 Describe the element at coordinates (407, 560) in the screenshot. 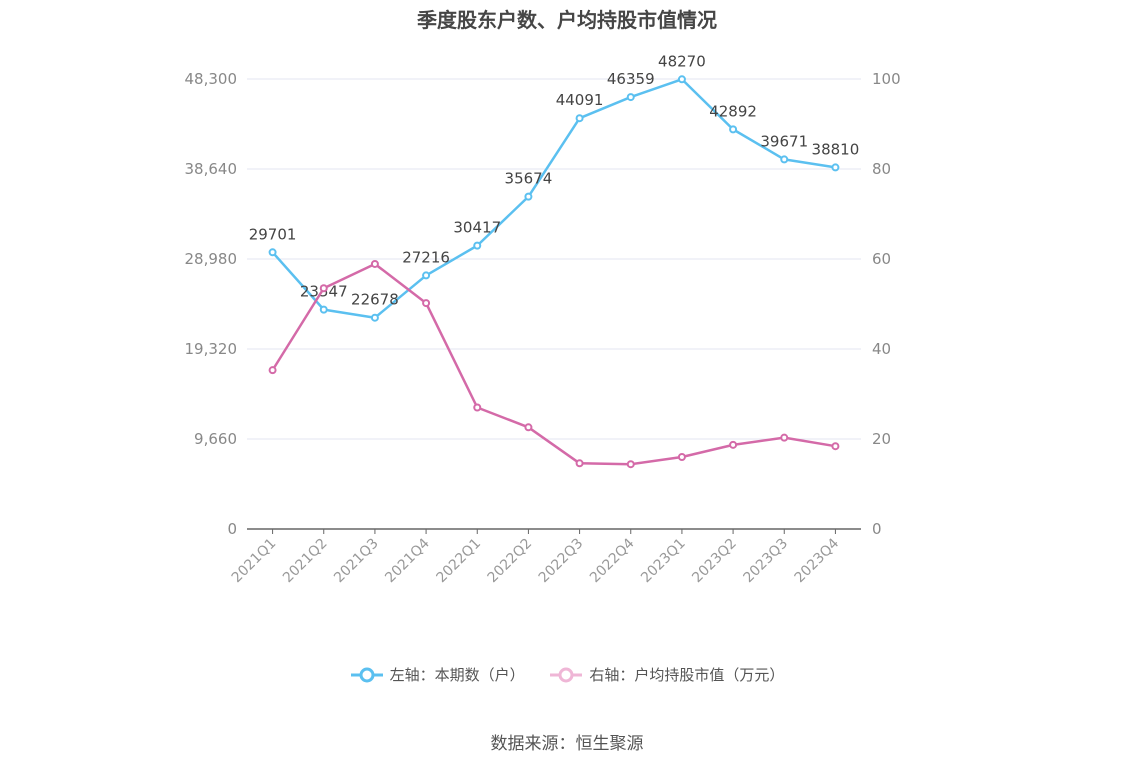

I see `x-axis-tick-label: 2021Q4` at that location.